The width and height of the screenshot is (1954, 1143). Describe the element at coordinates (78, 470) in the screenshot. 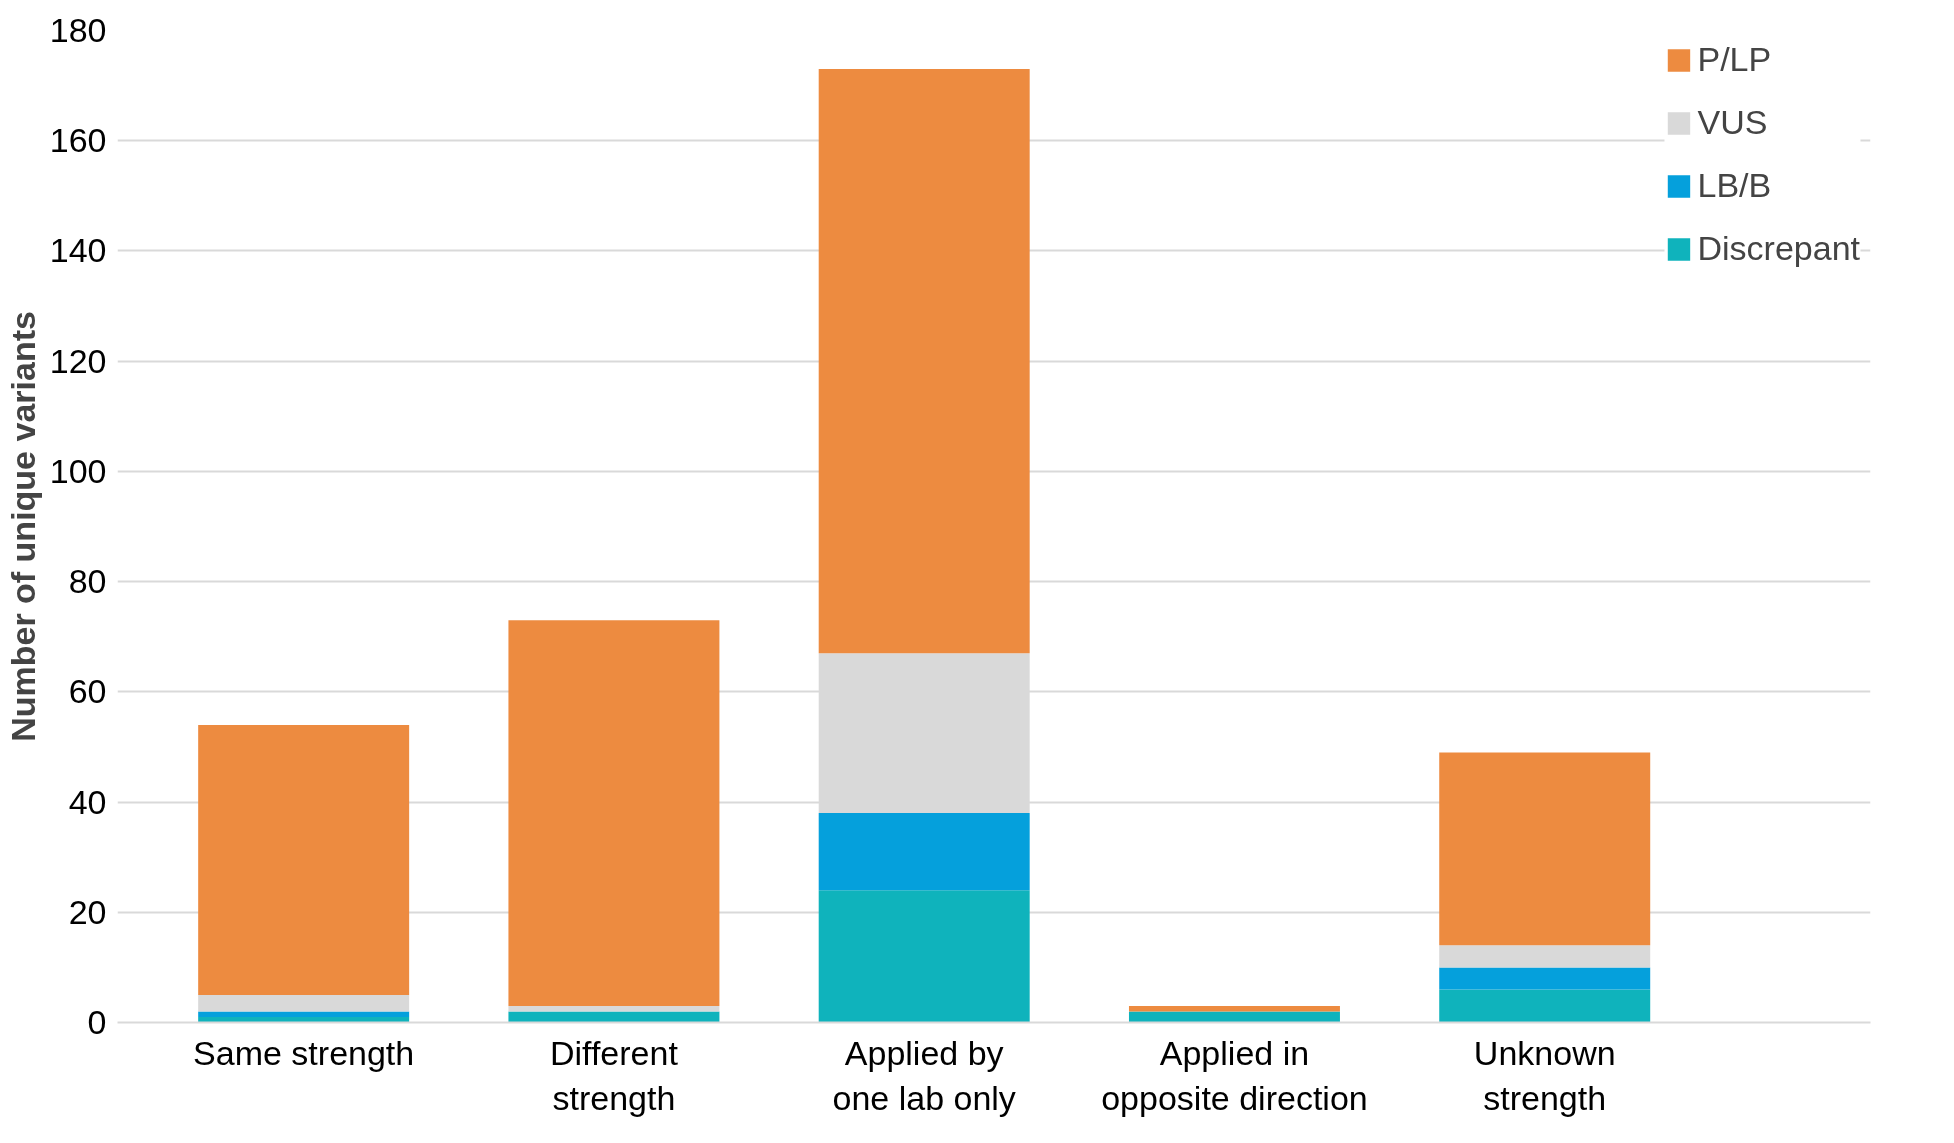

I see `y-tick-label: 100` at that location.